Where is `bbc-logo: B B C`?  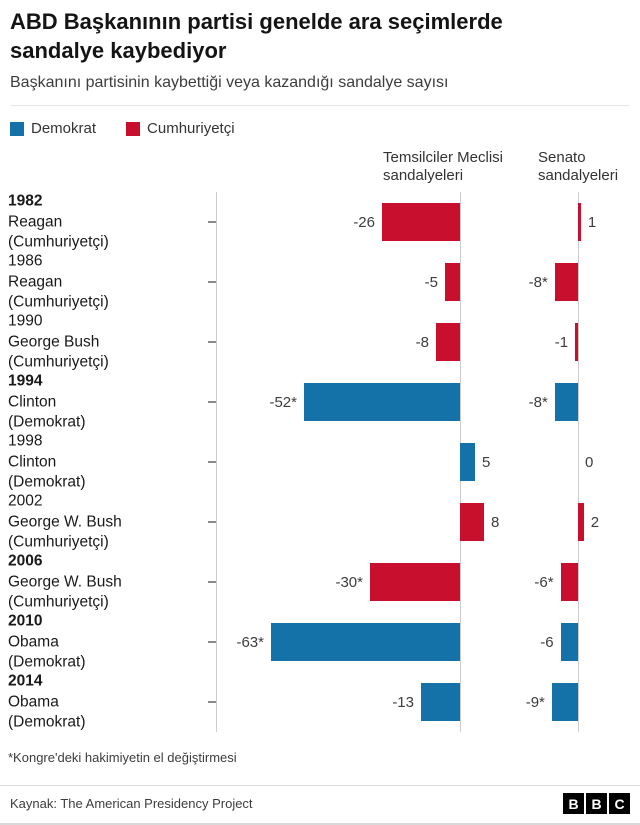
bbc-logo: B B C is located at coordinates (596, 803).